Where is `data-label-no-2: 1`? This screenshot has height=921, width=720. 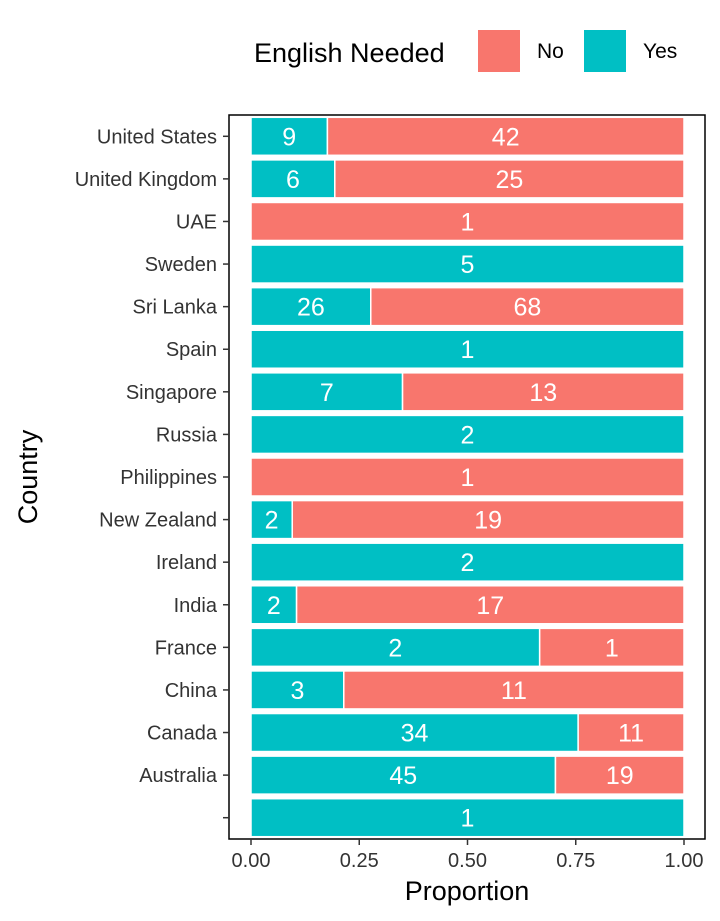
data-label-no-2: 1 is located at coordinates (468, 222).